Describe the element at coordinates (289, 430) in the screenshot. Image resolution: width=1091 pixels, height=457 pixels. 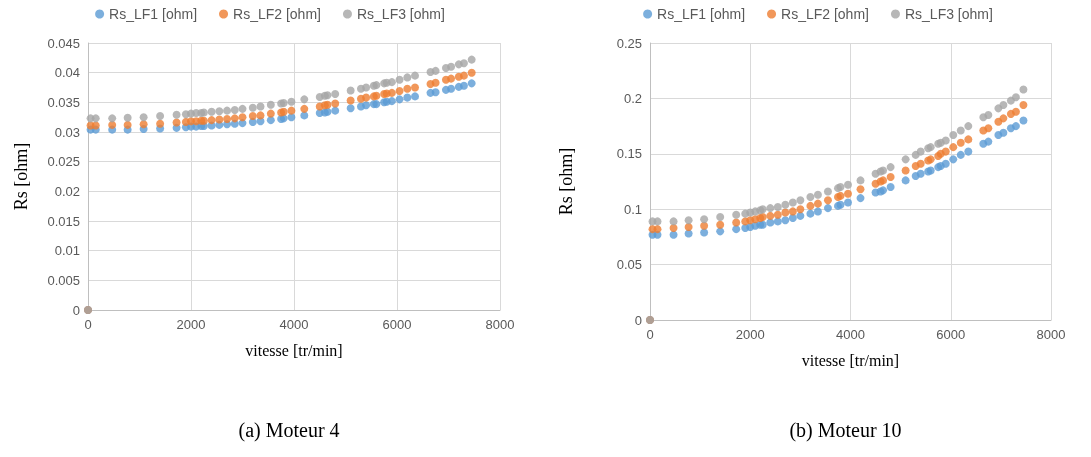
I see `text: (a) Moteur 4` at that location.